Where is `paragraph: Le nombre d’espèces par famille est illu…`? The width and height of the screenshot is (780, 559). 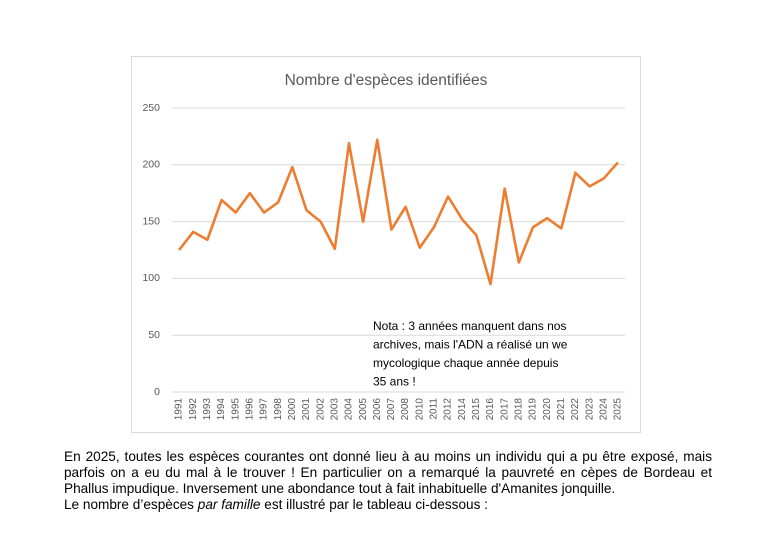 paragraph: Le nombre d’espèces par famille est illu… is located at coordinates (388, 505).